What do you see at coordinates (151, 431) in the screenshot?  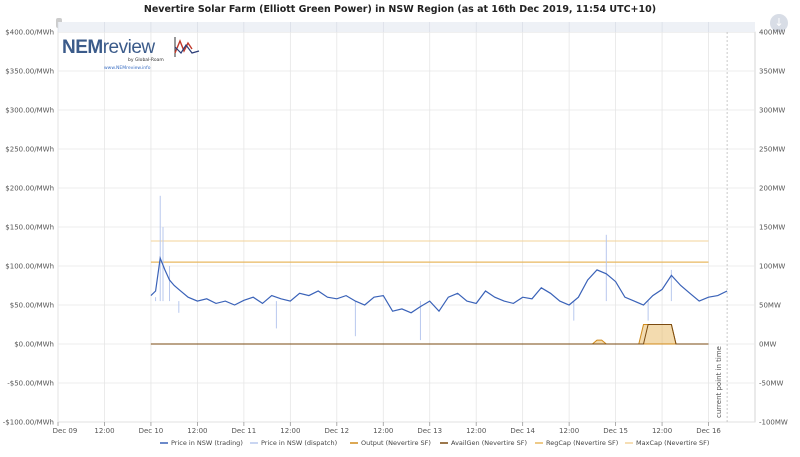 I see `x-tick-label: Dec 10` at bounding box center [151, 431].